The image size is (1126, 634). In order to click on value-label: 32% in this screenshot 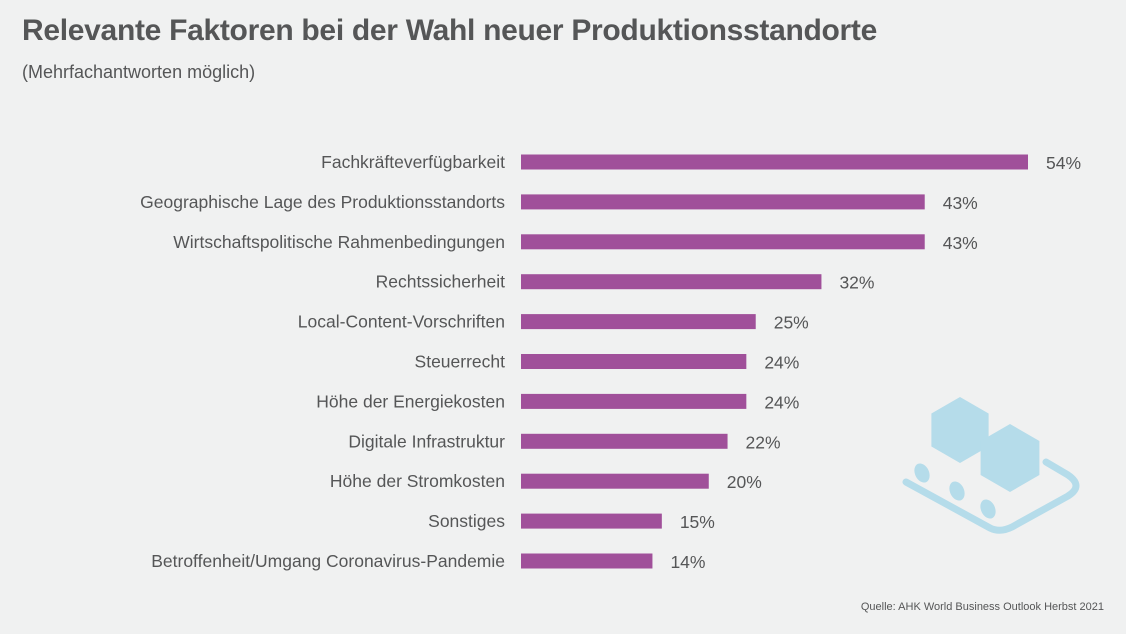, I will do `click(856, 283)`.